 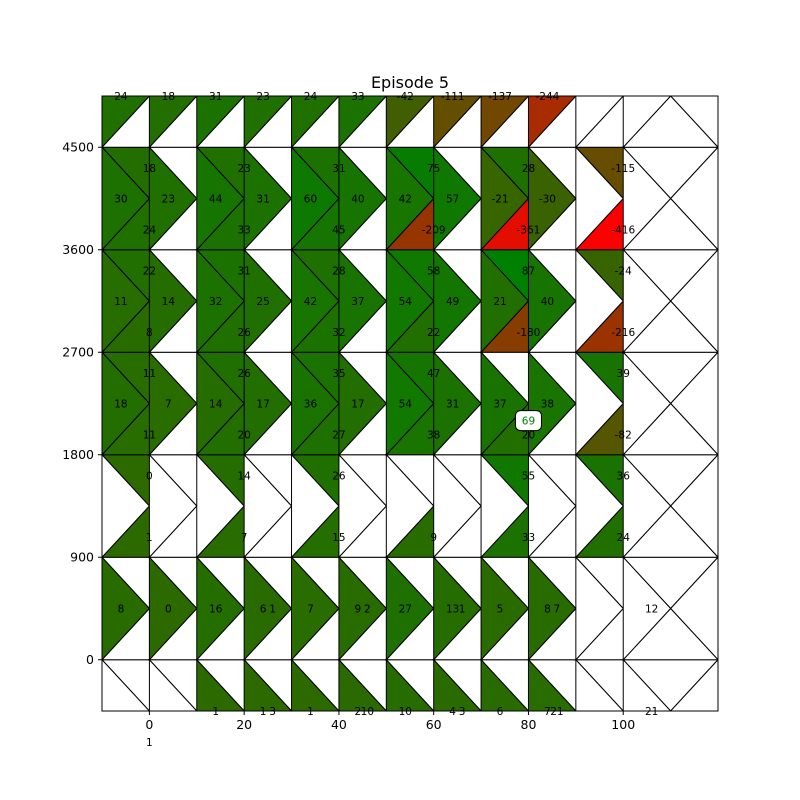 What do you see at coordinates (149, 476) in the screenshot?
I see `cell-value-label: 0` at bounding box center [149, 476].